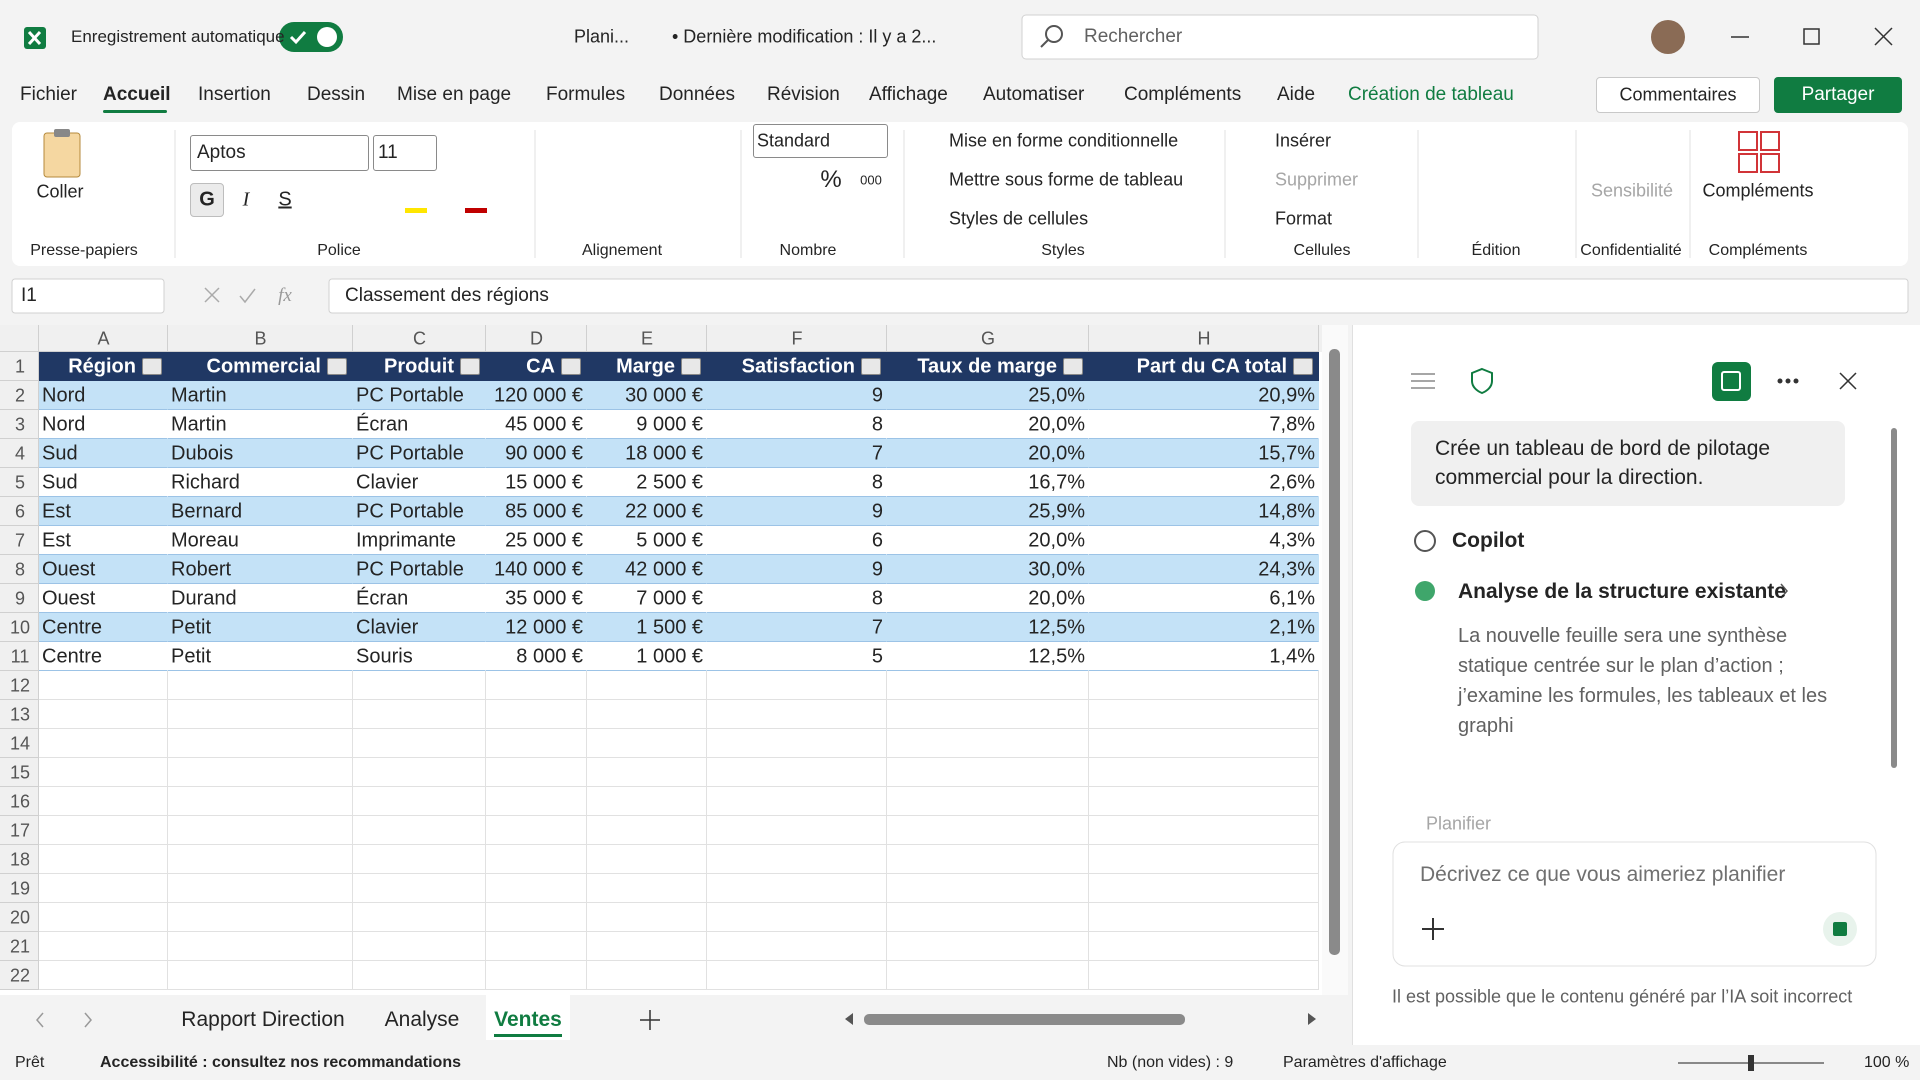  I want to click on comments-label: Commentaires, so click(1678, 94).